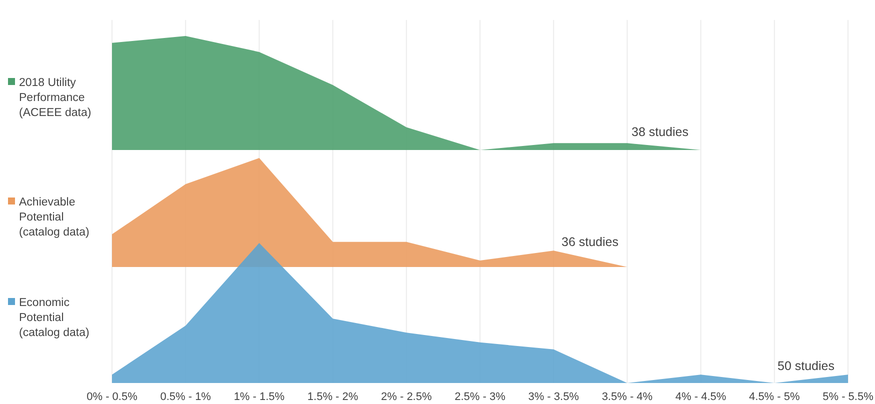 The height and width of the screenshot is (404, 875). I want to click on annotation: 50 studies, so click(806, 366).